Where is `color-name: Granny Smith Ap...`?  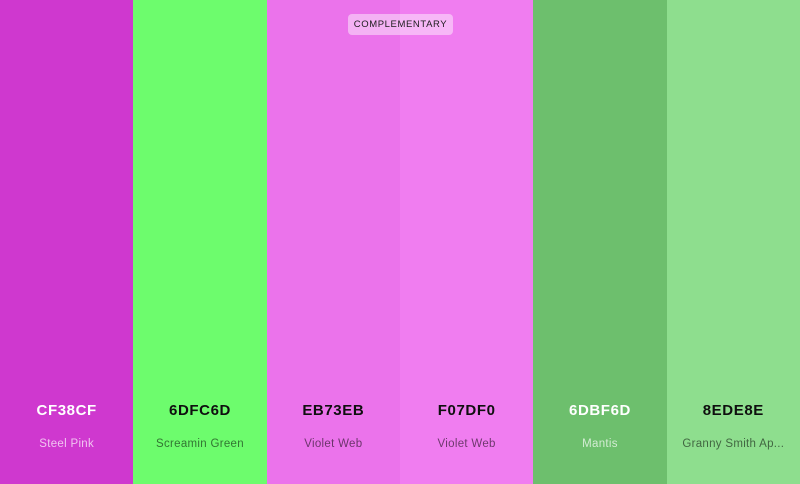
color-name: Granny Smith Ap... is located at coordinates (733, 444).